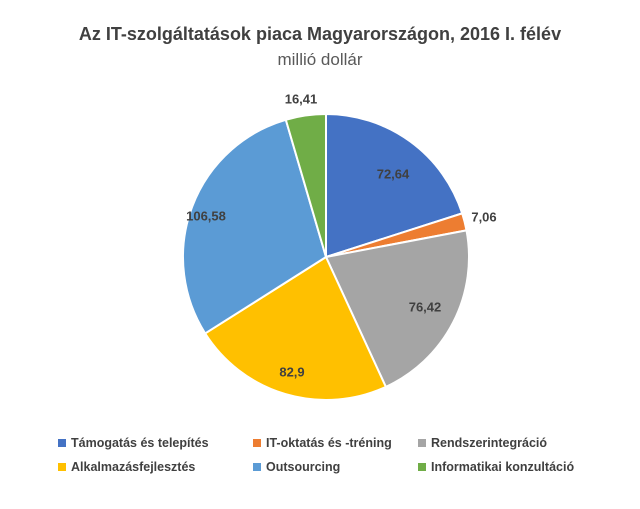  I want to click on legend-label: Informatikai konzultáció, so click(503, 467).